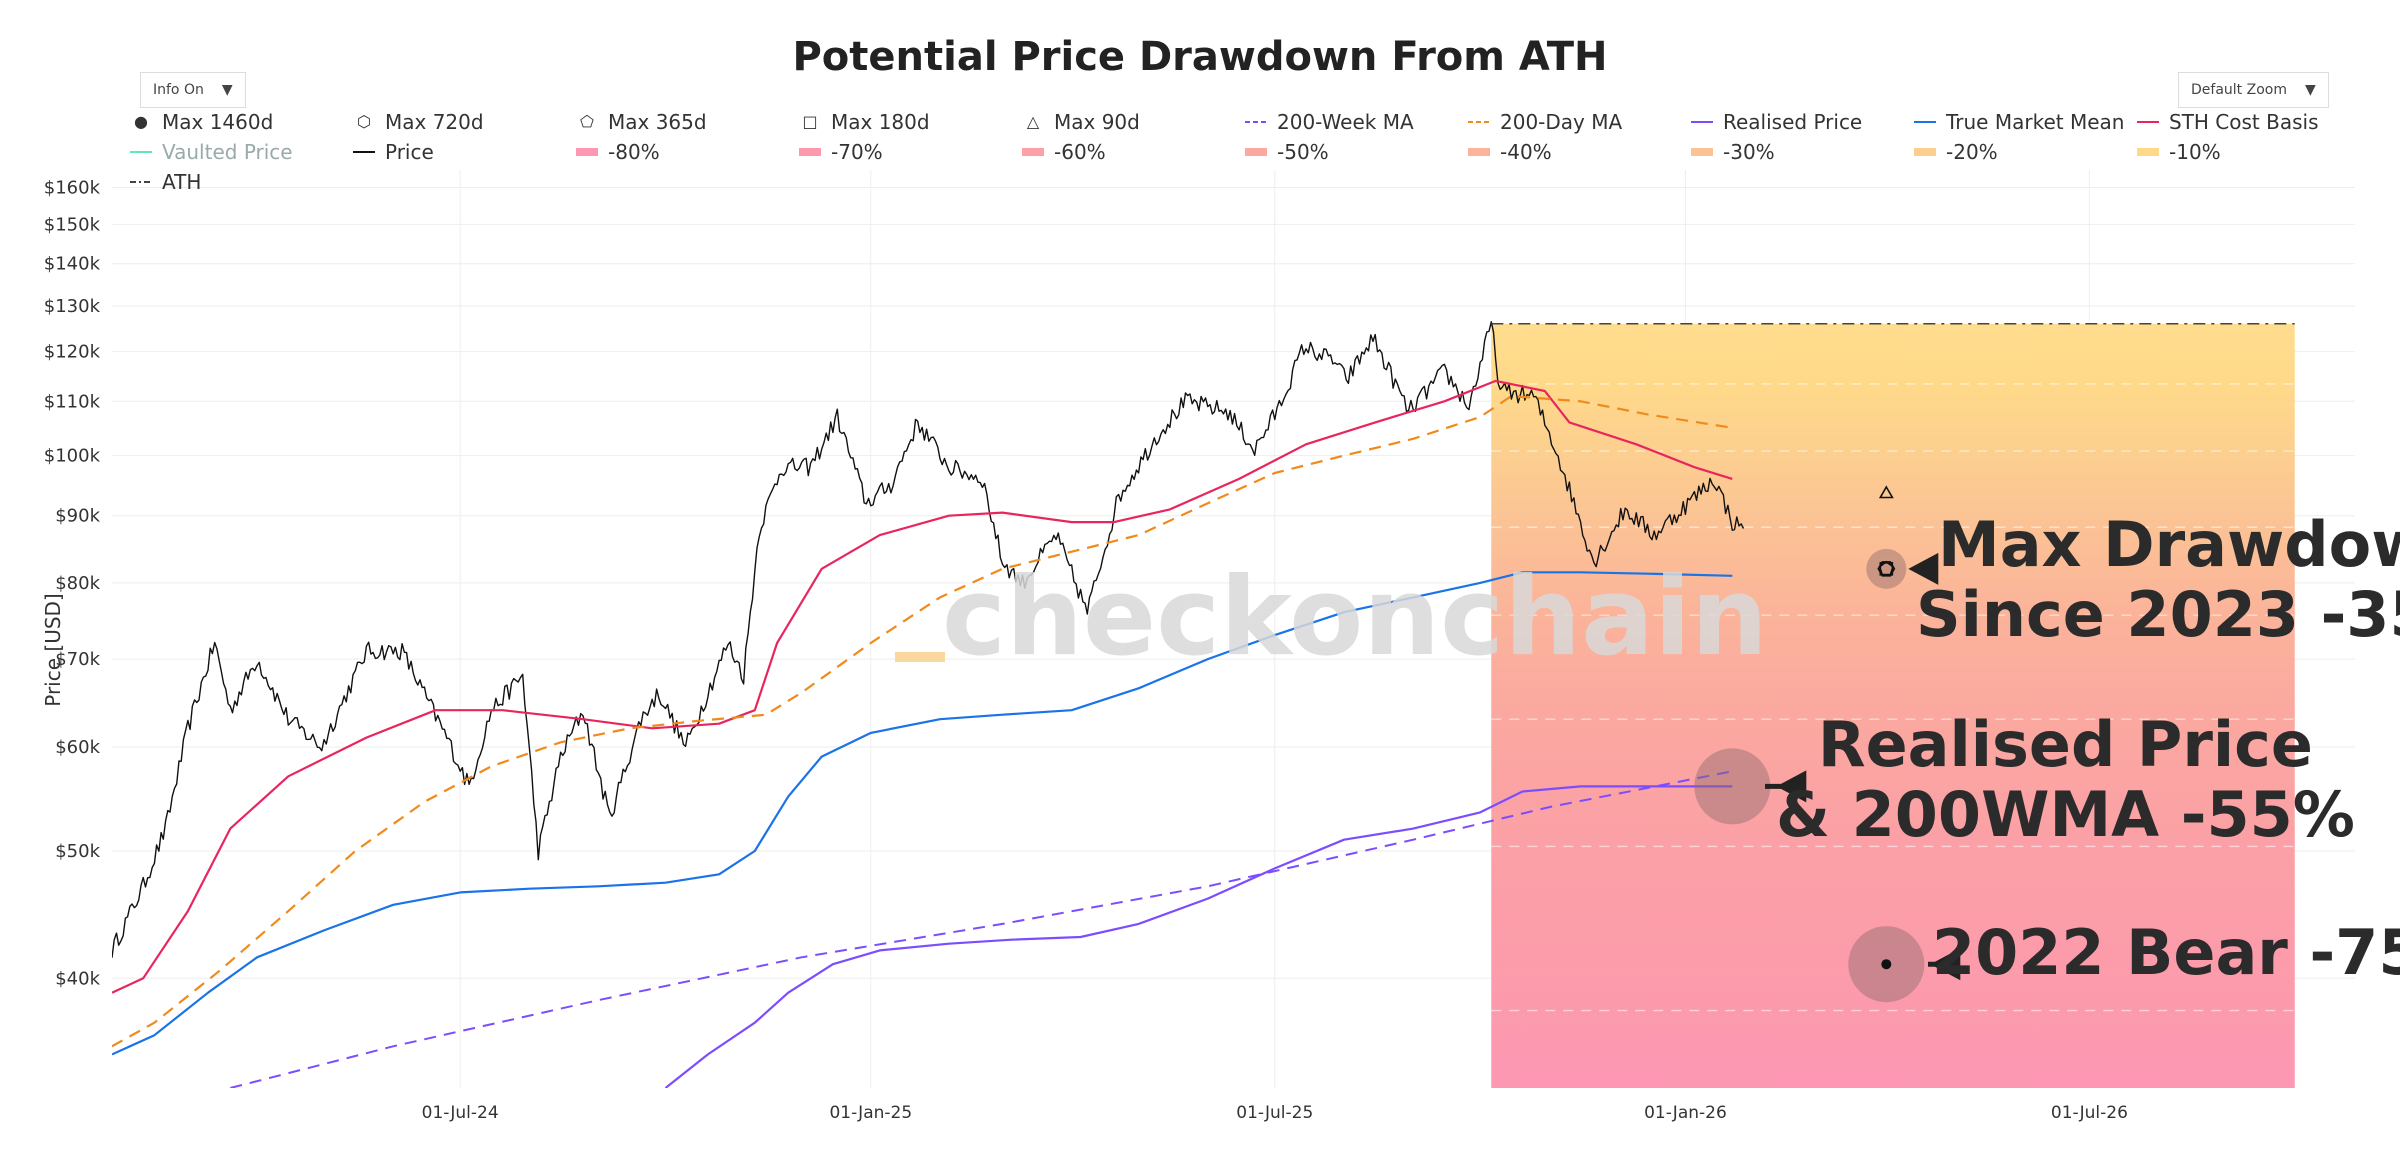 Image resolution: width=2400 pixels, height=1167 pixels. Describe the element at coordinates (1345, 122) in the screenshot. I see `legend-label: 200-Week MA` at that location.